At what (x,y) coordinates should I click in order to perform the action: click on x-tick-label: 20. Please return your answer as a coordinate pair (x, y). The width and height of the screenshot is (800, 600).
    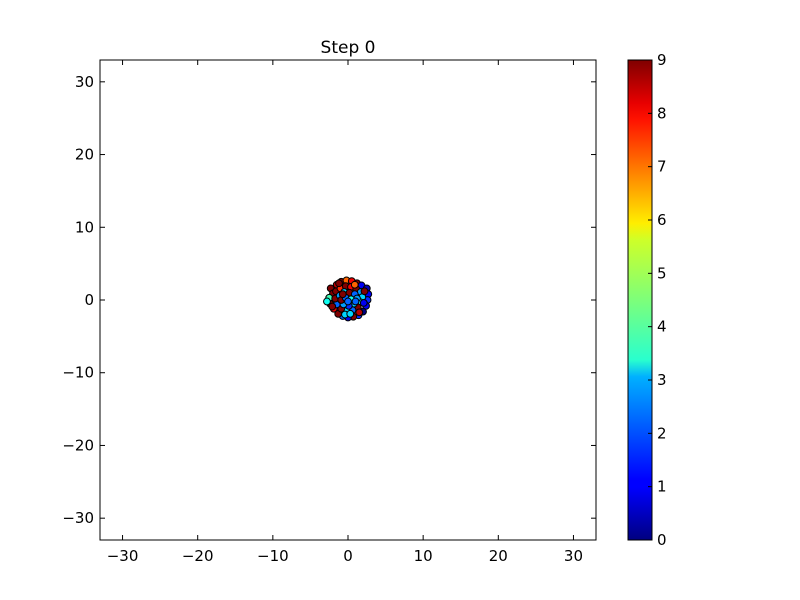
    Looking at the image, I should click on (498, 556).